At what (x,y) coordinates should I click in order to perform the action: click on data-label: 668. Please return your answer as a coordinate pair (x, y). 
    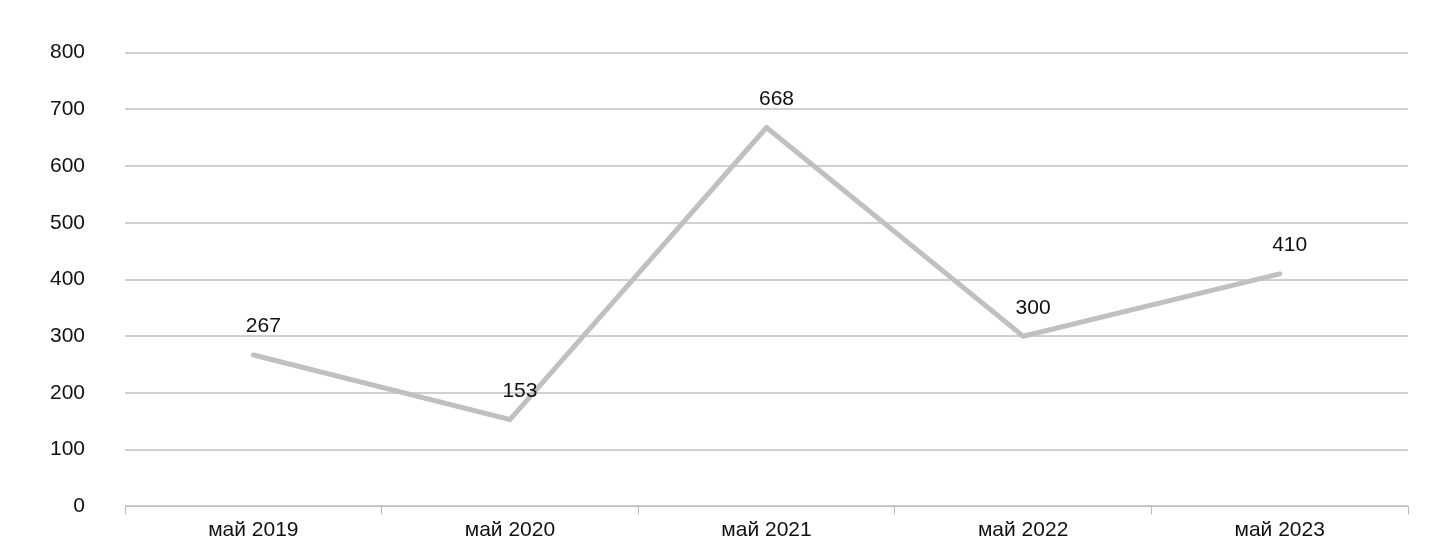
    Looking at the image, I should click on (777, 97).